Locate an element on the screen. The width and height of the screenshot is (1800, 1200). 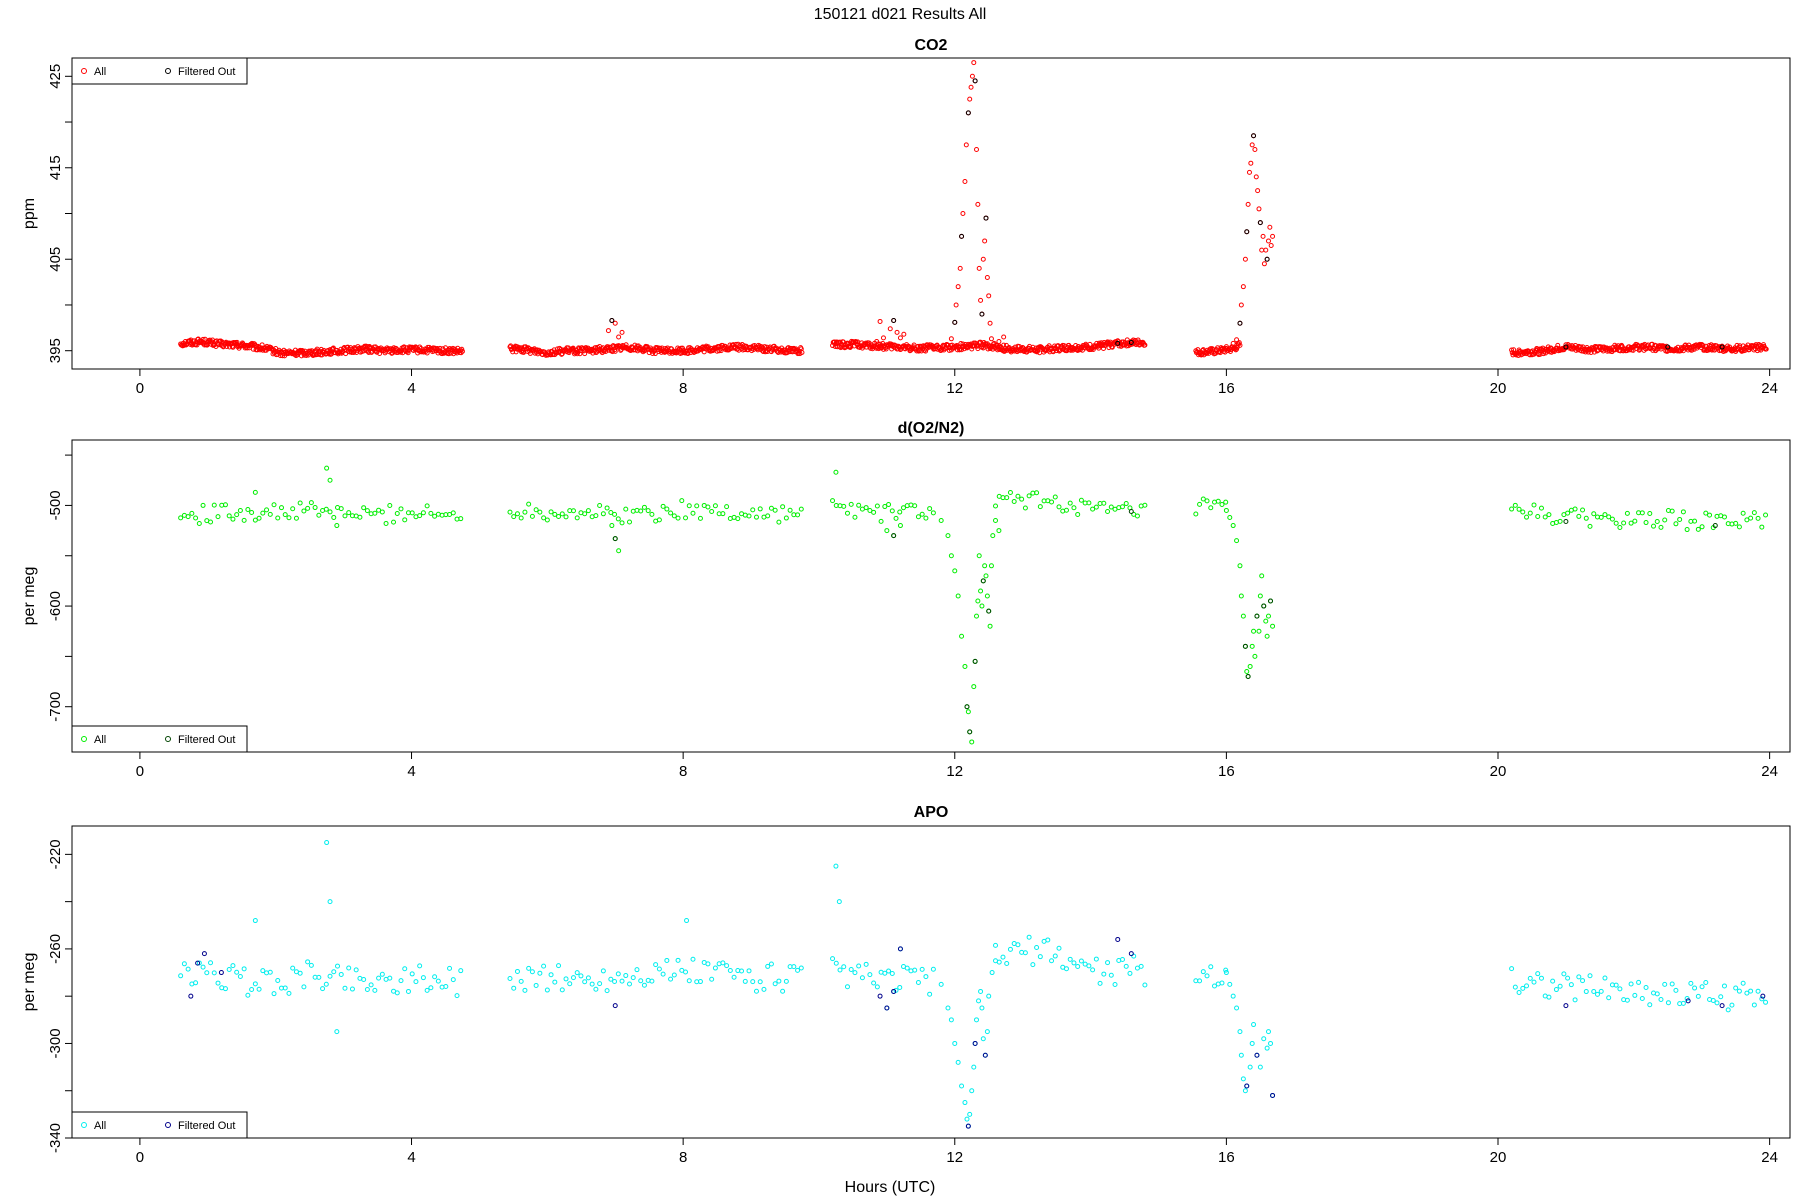
y-tick-label: 395 is located at coordinates (55, 350).